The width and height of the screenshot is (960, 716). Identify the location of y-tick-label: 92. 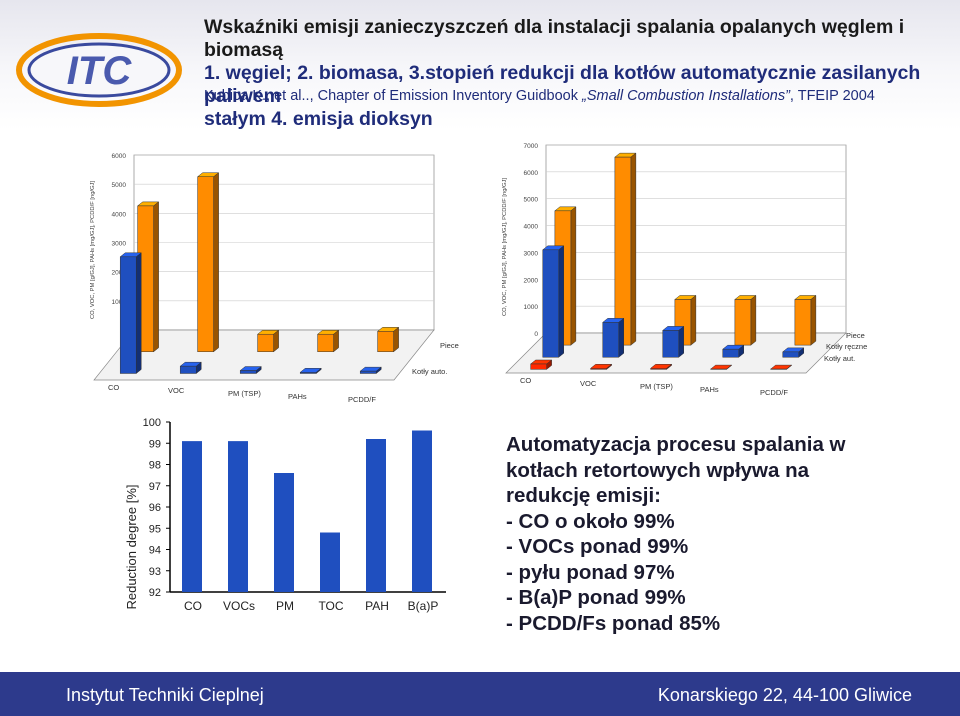
(155, 593).